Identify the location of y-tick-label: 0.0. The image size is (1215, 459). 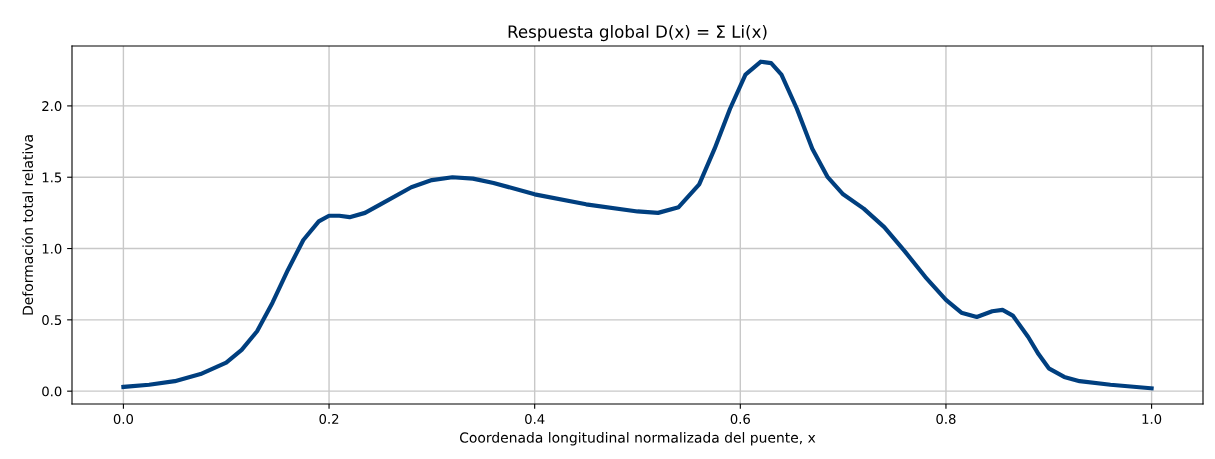
(52, 391).